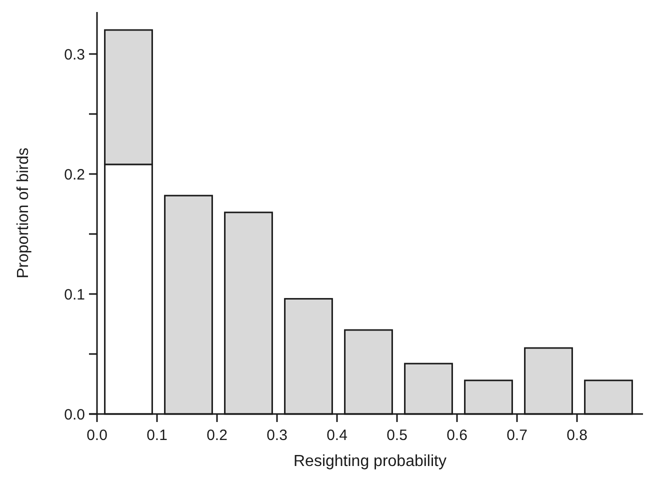  I want to click on x-tick-label: 0.8, so click(577, 435).